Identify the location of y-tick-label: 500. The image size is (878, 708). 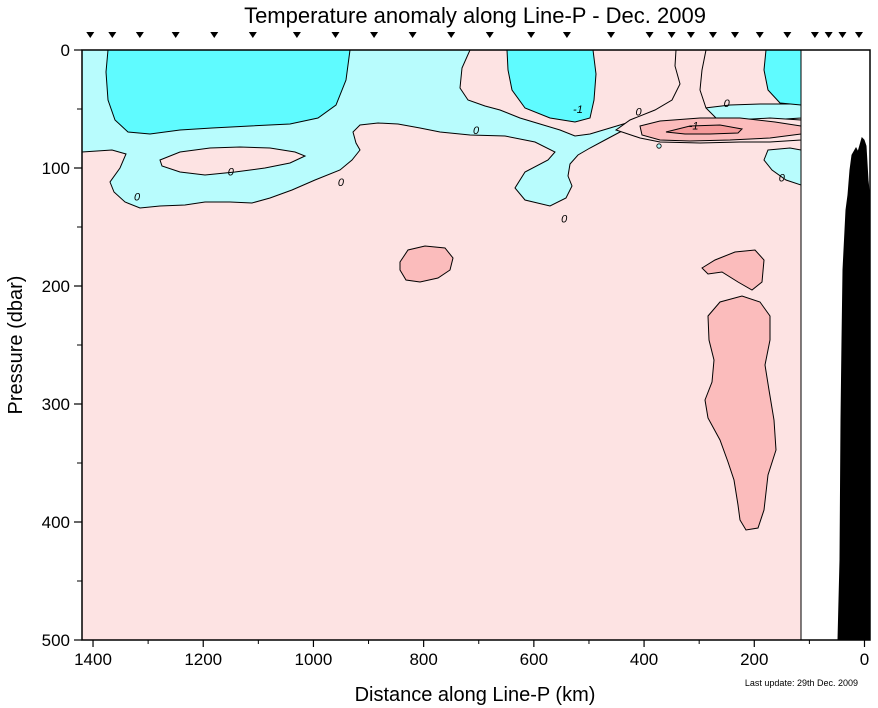
(56, 640).